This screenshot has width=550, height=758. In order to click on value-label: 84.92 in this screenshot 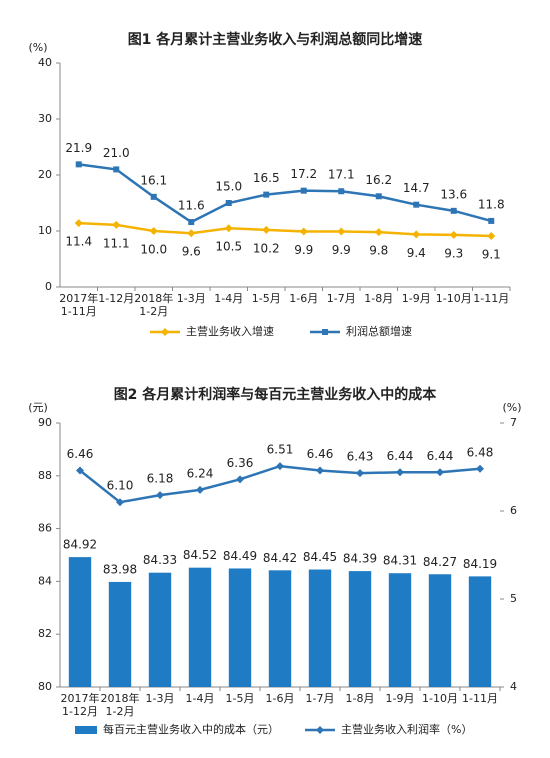, I will do `click(80, 545)`.